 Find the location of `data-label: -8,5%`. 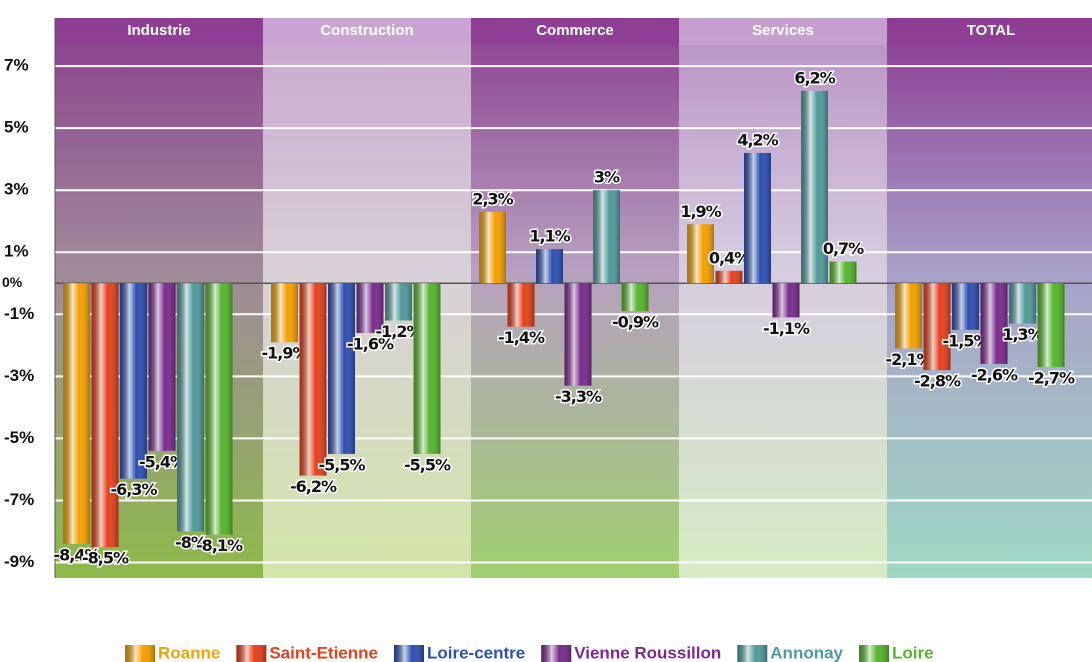

data-label: -8,5% is located at coordinates (105, 557).